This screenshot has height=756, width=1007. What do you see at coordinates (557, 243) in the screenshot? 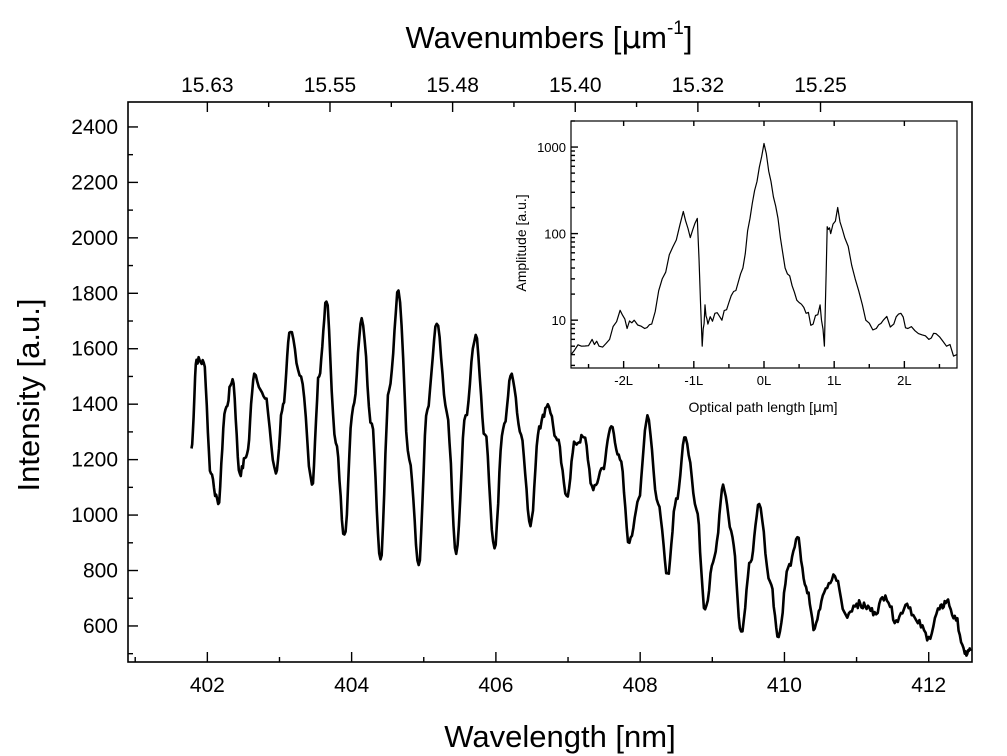
I see `inset-y-ticks: 10 100 1000` at bounding box center [557, 243].